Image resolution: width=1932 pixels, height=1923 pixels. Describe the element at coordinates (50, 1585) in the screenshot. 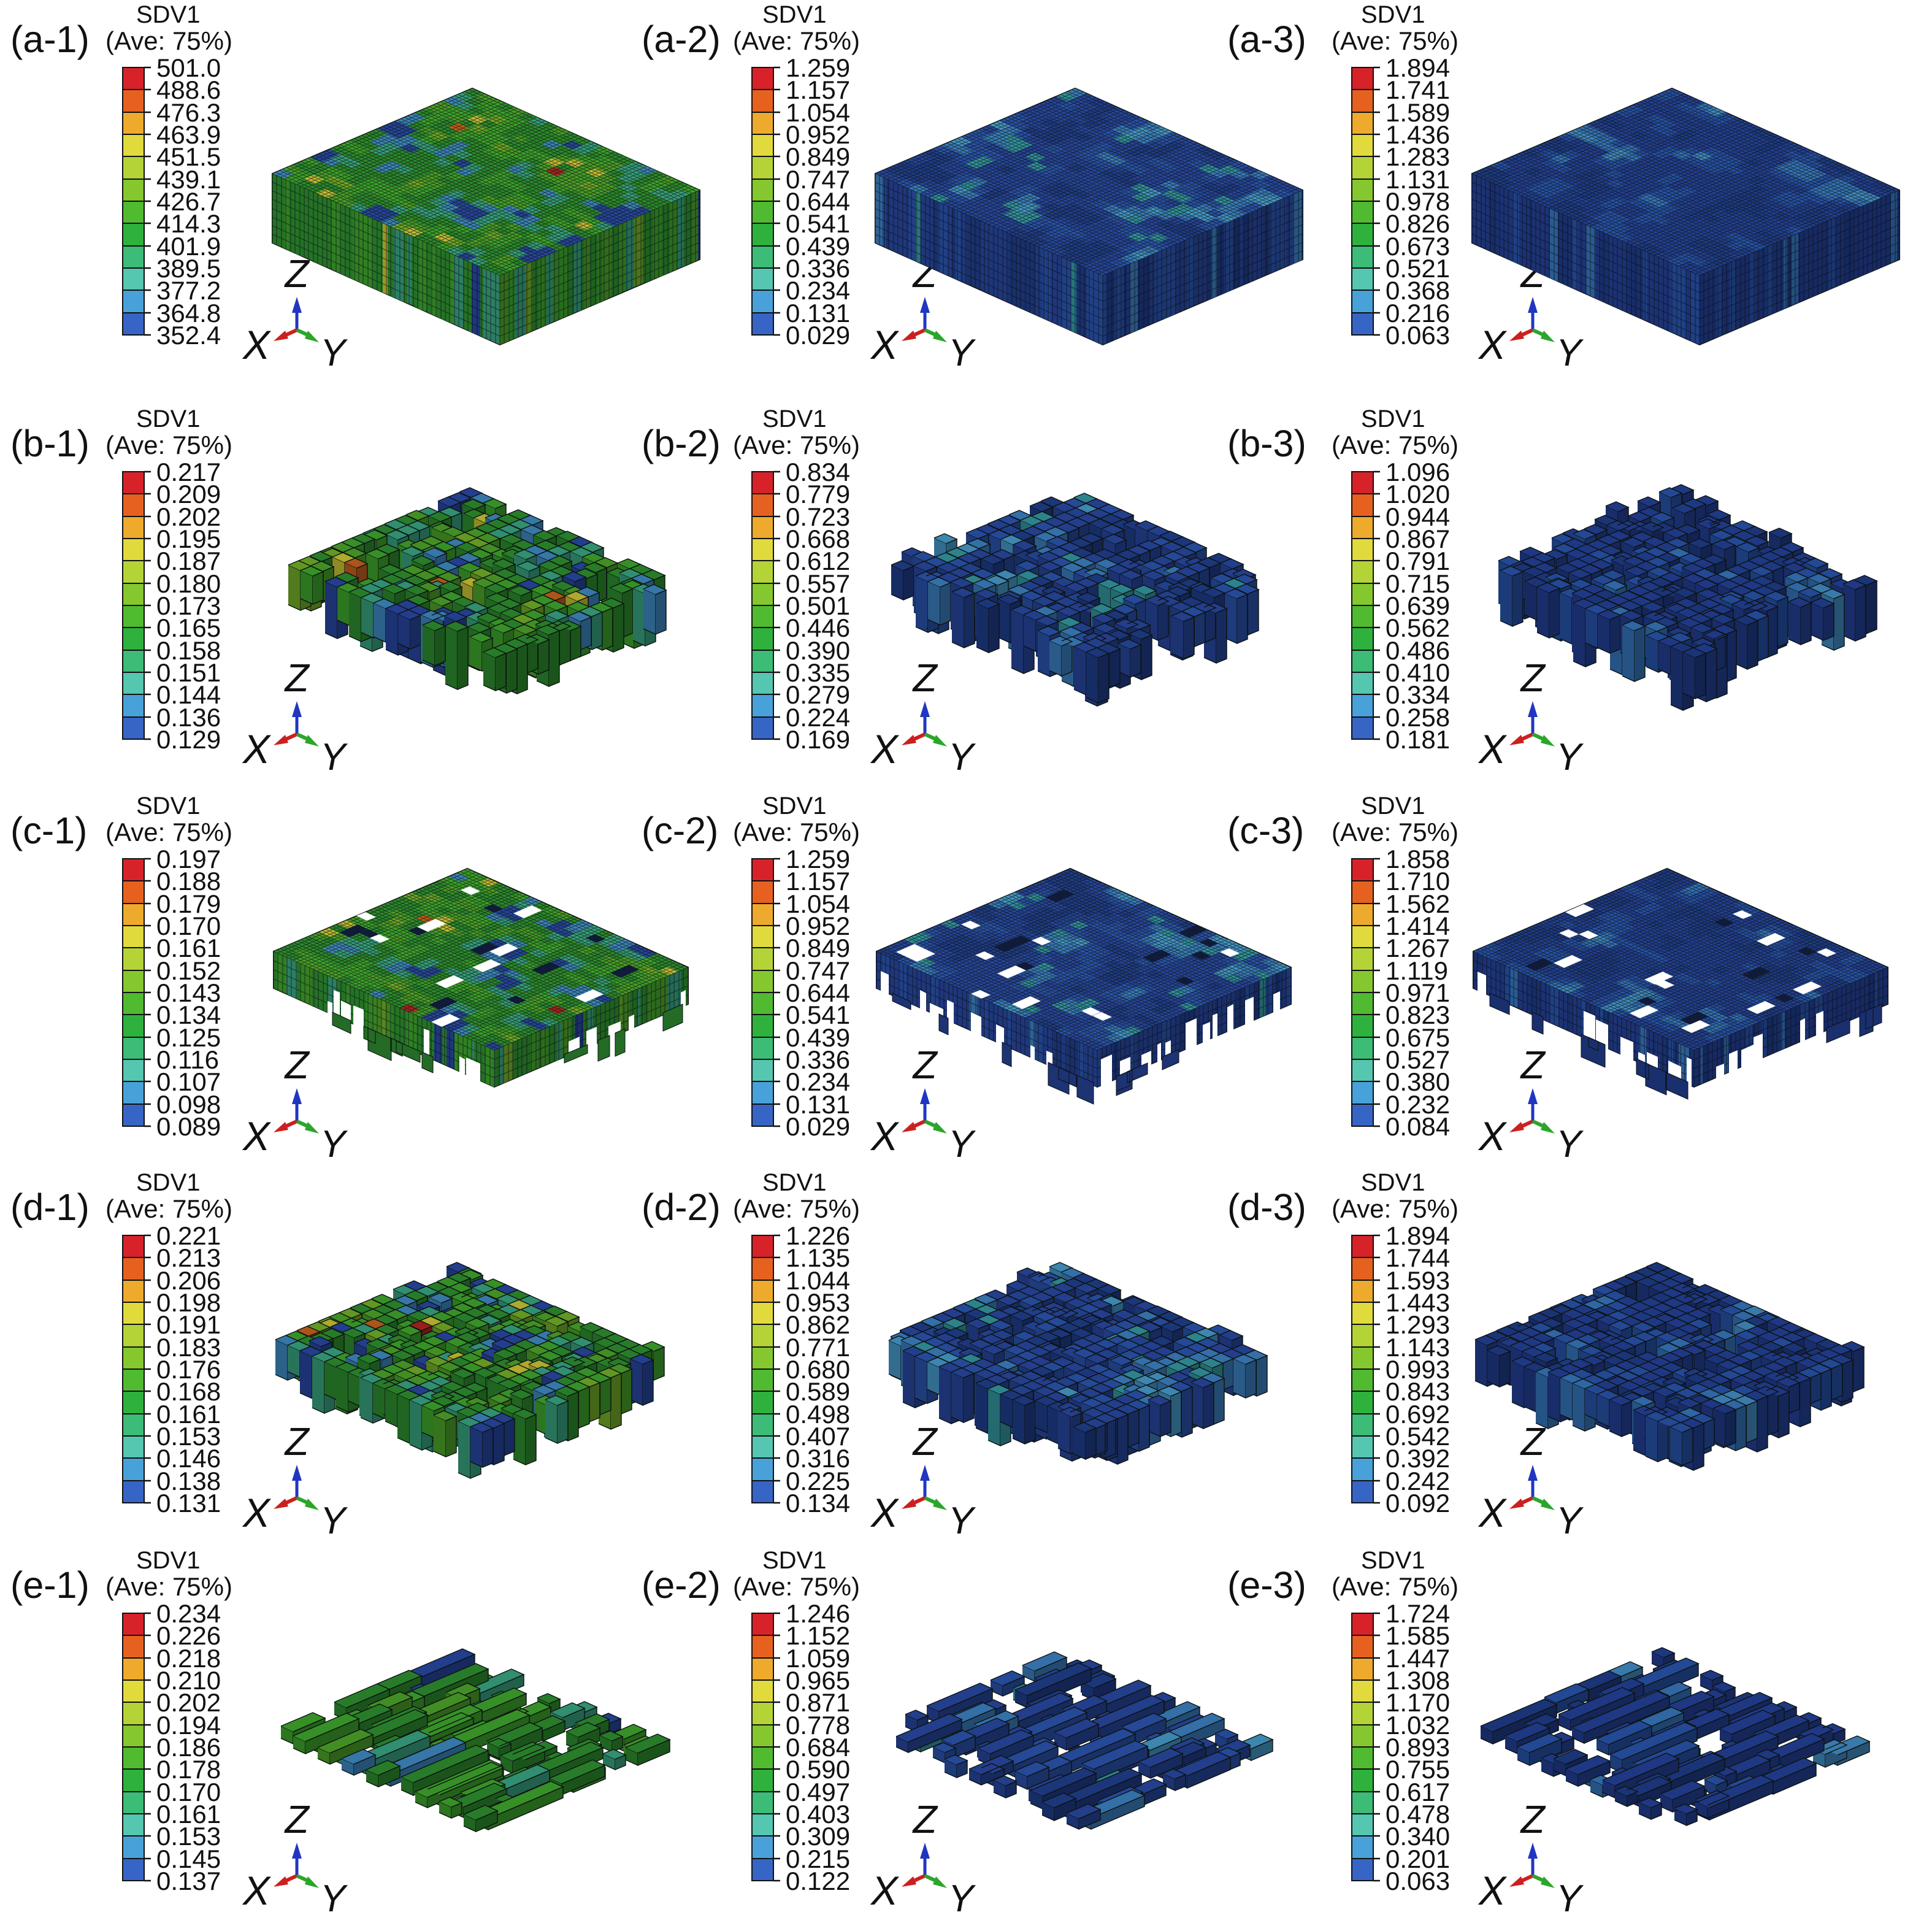

I see `svg-text: (e-1)` at that location.